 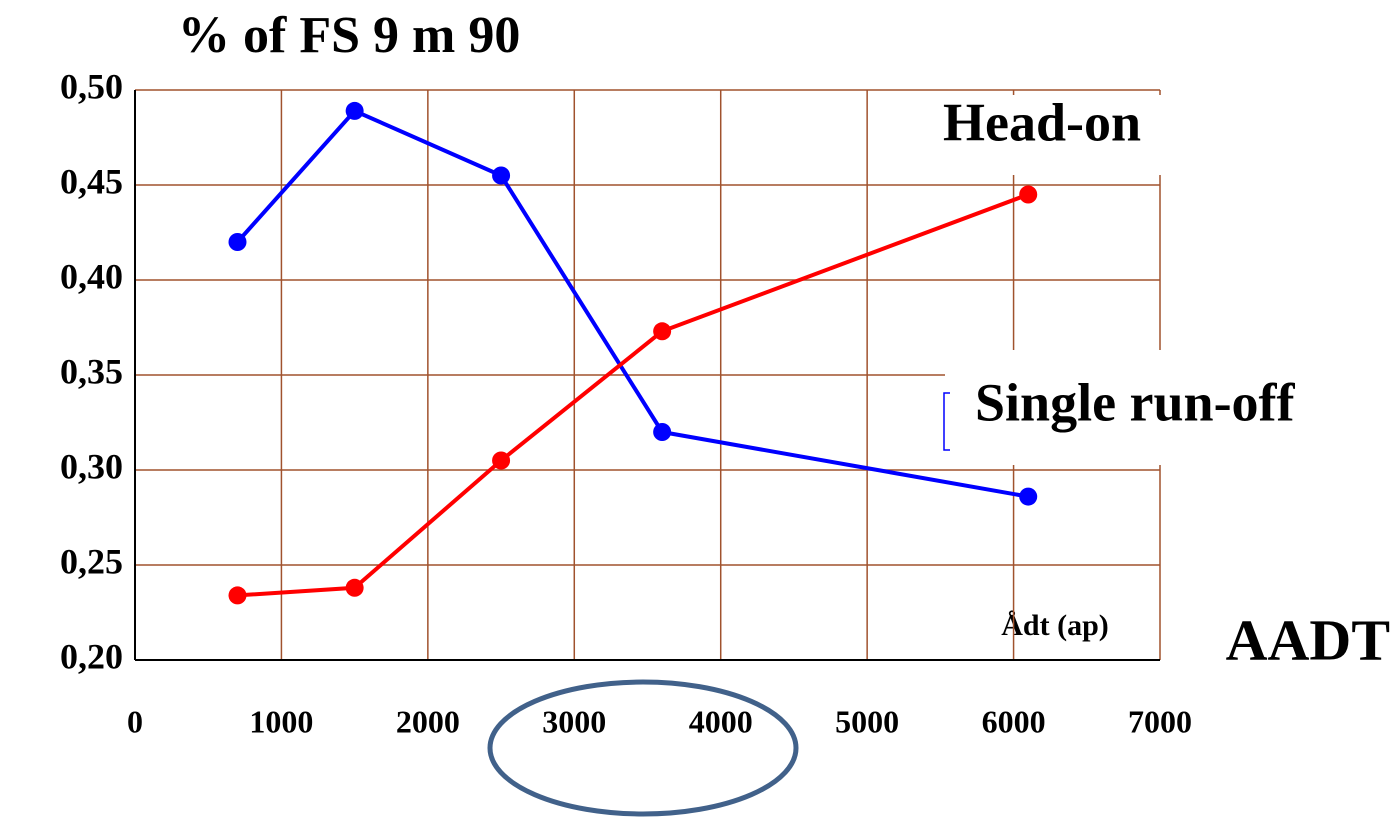 What do you see at coordinates (91, 181) in the screenshot?
I see `y-tick-label: 0,45` at bounding box center [91, 181].